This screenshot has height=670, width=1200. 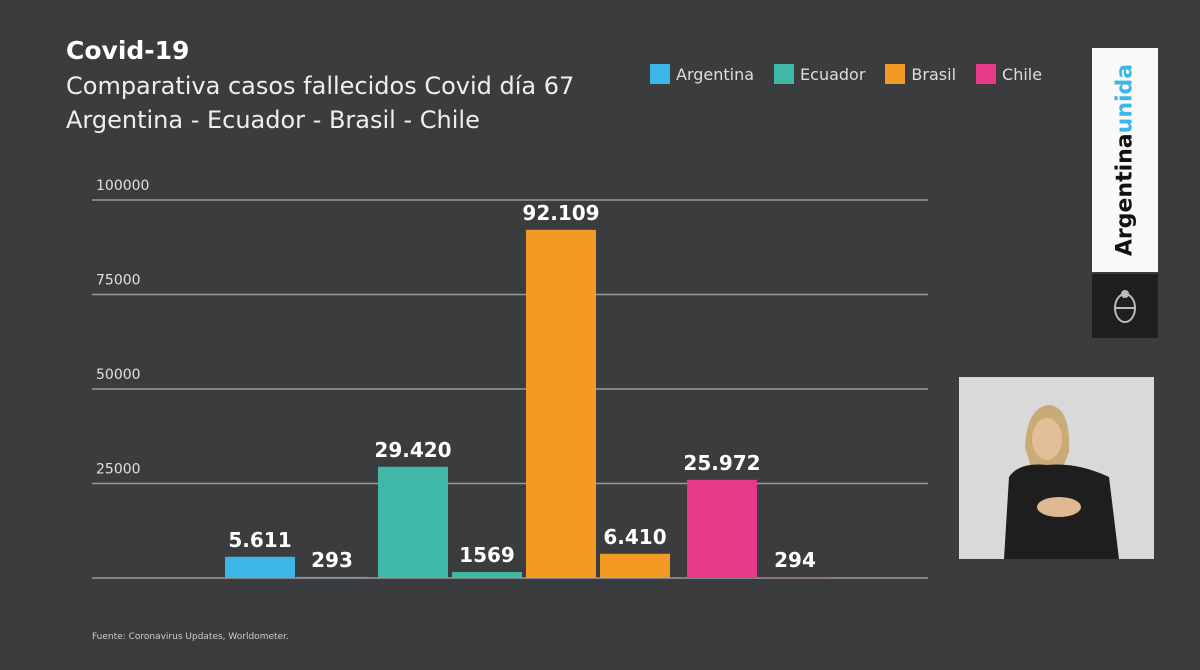 I want to click on argentina-unida-logo: Argentinaunida, so click(x=1125, y=193).